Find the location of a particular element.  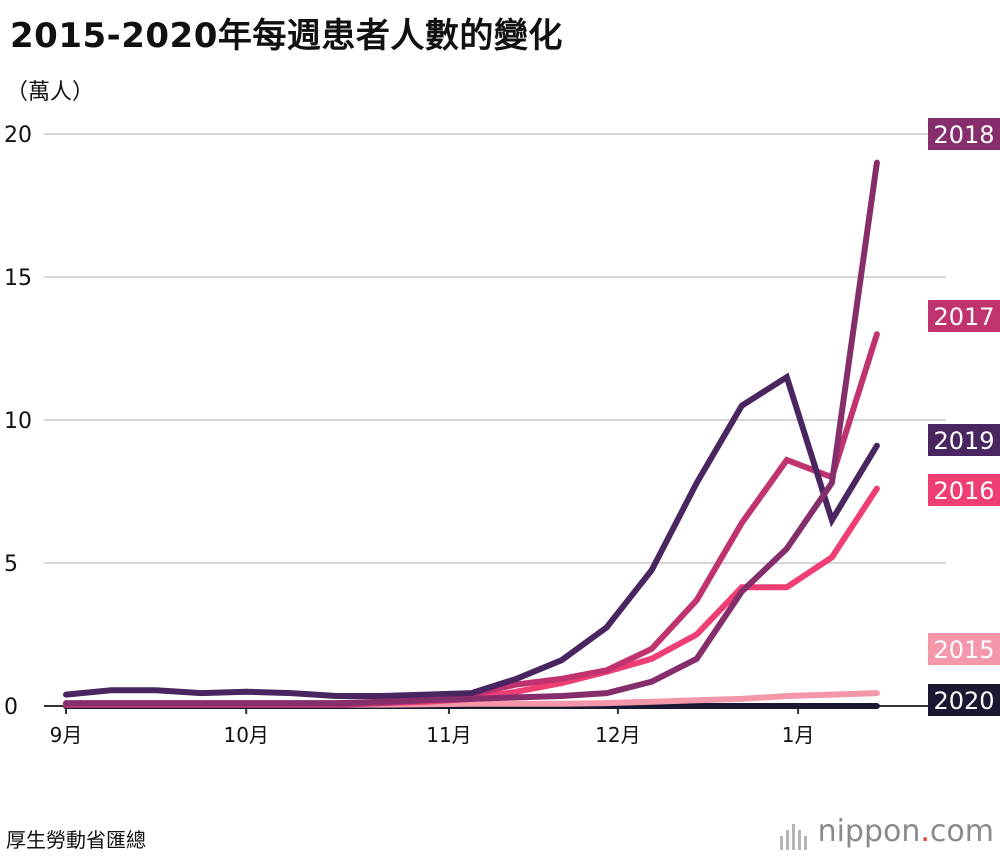

x-tick-labels: 9月 10月 11月 12月 1月 is located at coordinates (432, 726).